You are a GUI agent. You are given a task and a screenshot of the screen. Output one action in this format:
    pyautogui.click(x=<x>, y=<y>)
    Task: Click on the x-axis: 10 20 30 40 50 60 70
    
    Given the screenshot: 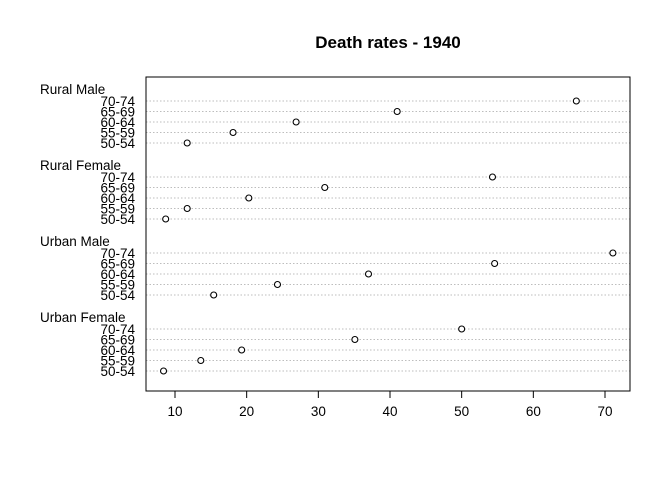 What is the action you would take?
    pyautogui.click(x=390, y=405)
    